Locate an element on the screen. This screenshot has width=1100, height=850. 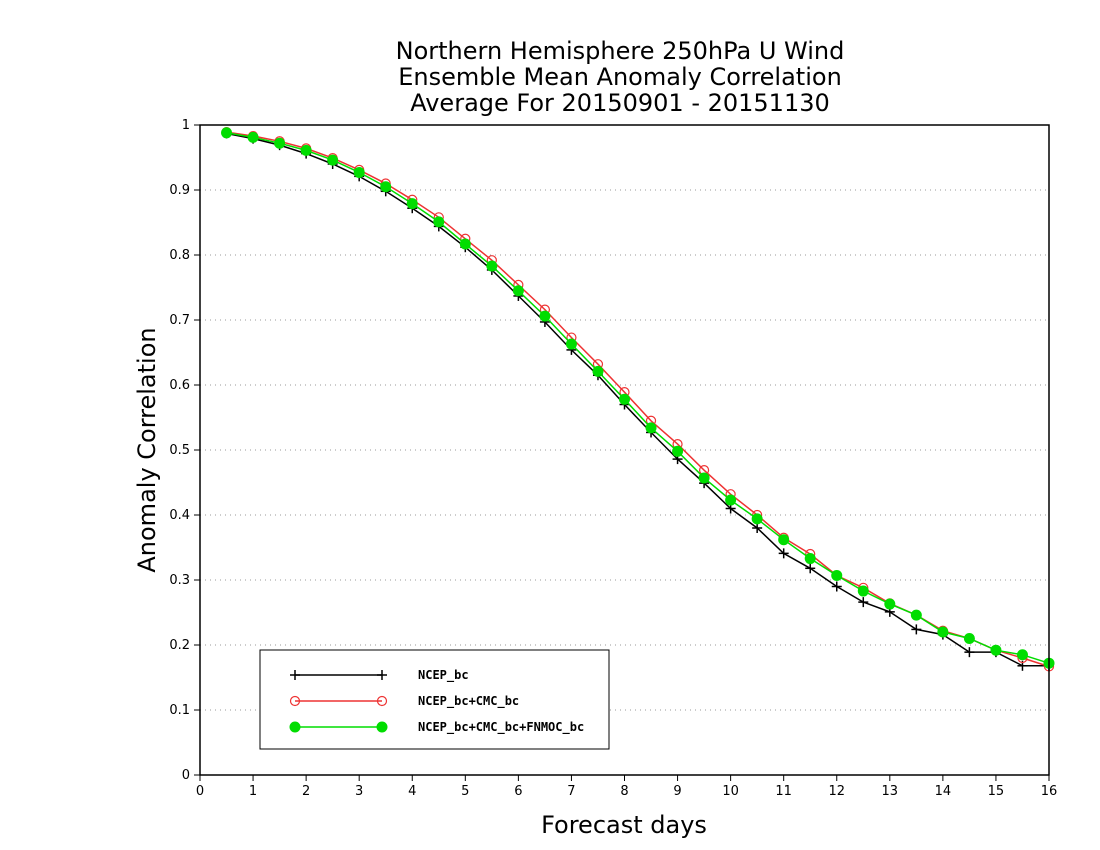
legend-entry-3: NCEP_bc+CMC_bc+FNMOC_bc is located at coordinates (436, 727).